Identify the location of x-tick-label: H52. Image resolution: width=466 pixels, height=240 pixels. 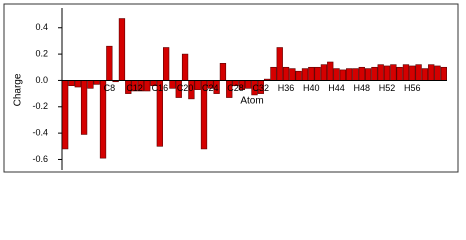
(387, 88).